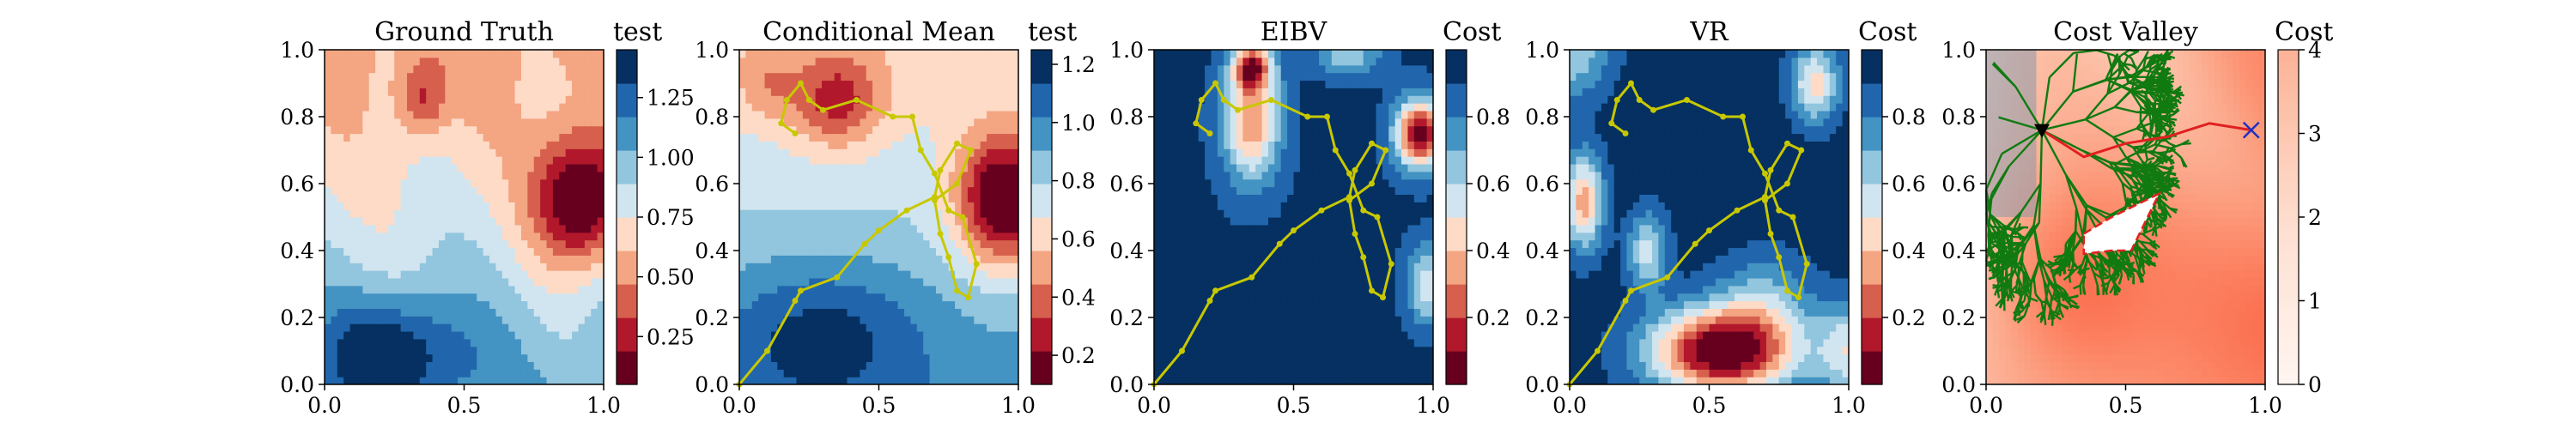 The height and width of the screenshot is (429, 2576). Describe the element at coordinates (1909, 117) in the screenshot. I see `colorbar-tick-label: 0.8` at that location.